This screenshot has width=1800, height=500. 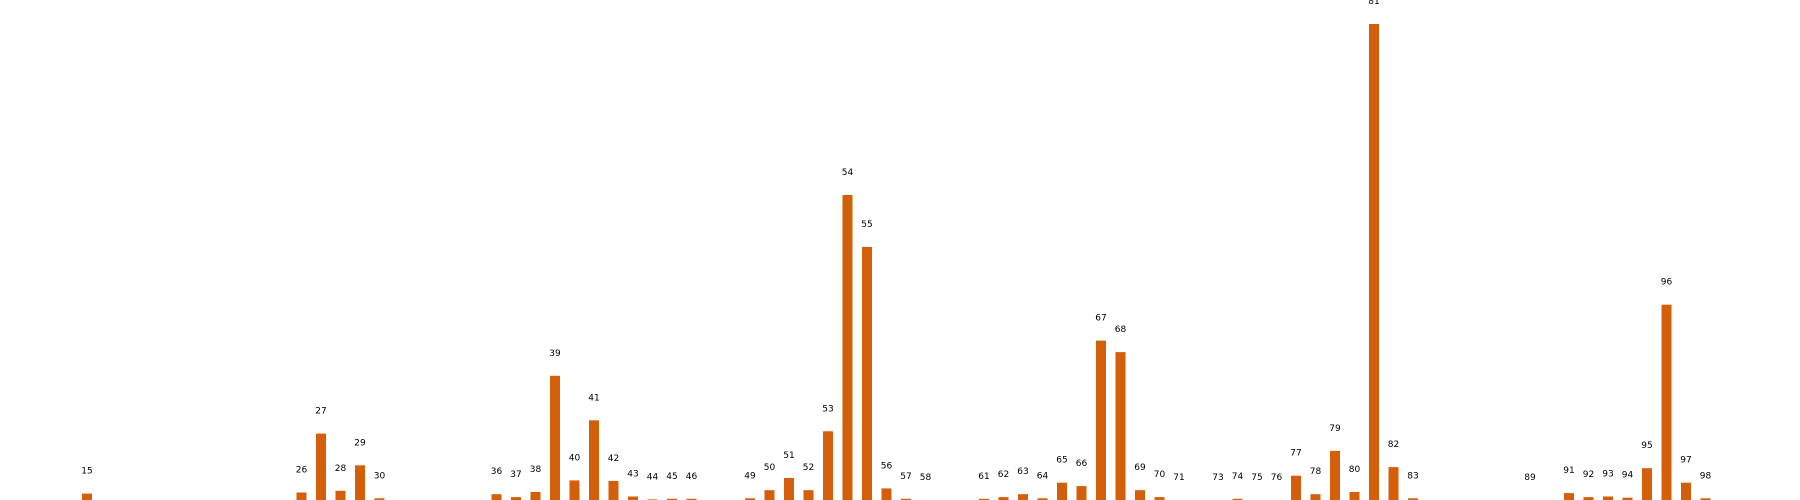 I want to click on bar-label-73: 73, so click(x=1217, y=478).